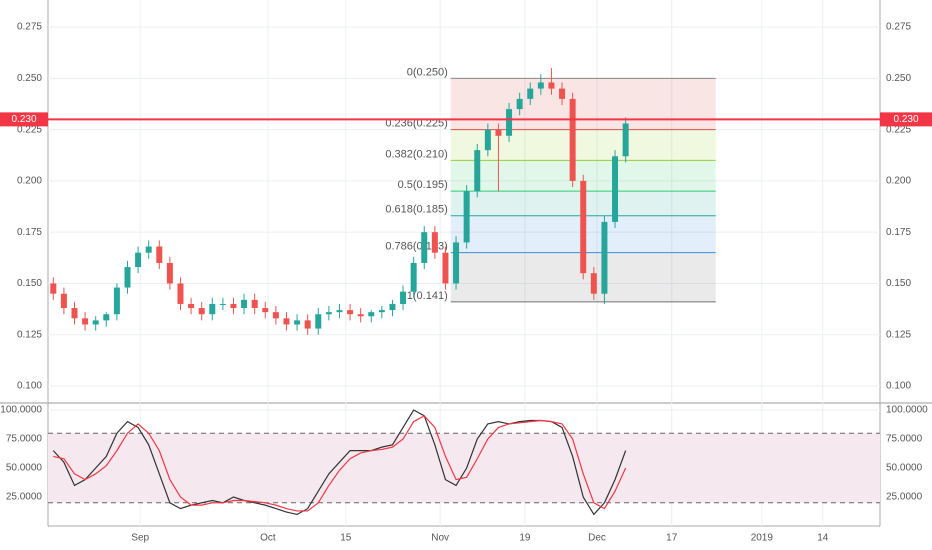 The height and width of the screenshot is (550, 932). What do you see at coordinates (525, 538) in the screenshot?
I see `x-tick-label: 19` at bounding box center [525, 538].